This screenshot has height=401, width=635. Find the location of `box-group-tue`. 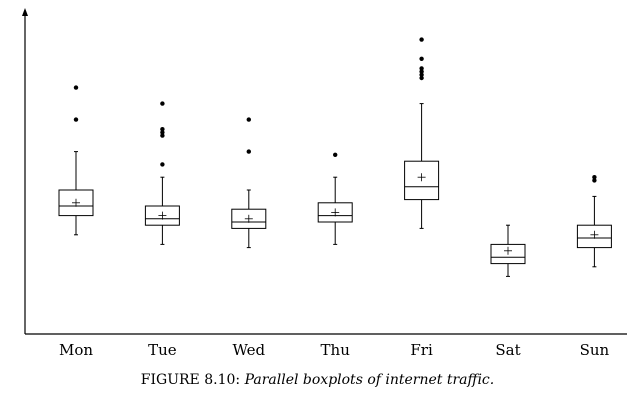

box-group-tue is located at coordinates (162, 173).